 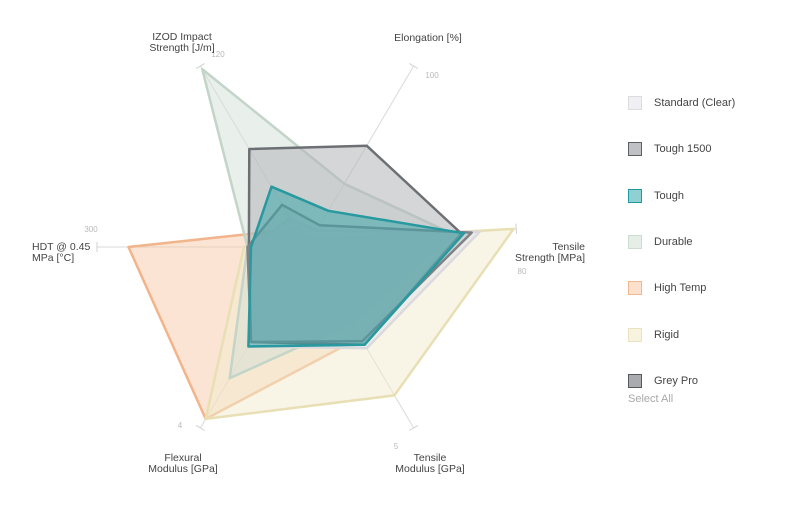 What do you see at coordinates (683, 149) in the screenshot?
I see `legend-label: Tough 1500` at bounding box center [683, 149].